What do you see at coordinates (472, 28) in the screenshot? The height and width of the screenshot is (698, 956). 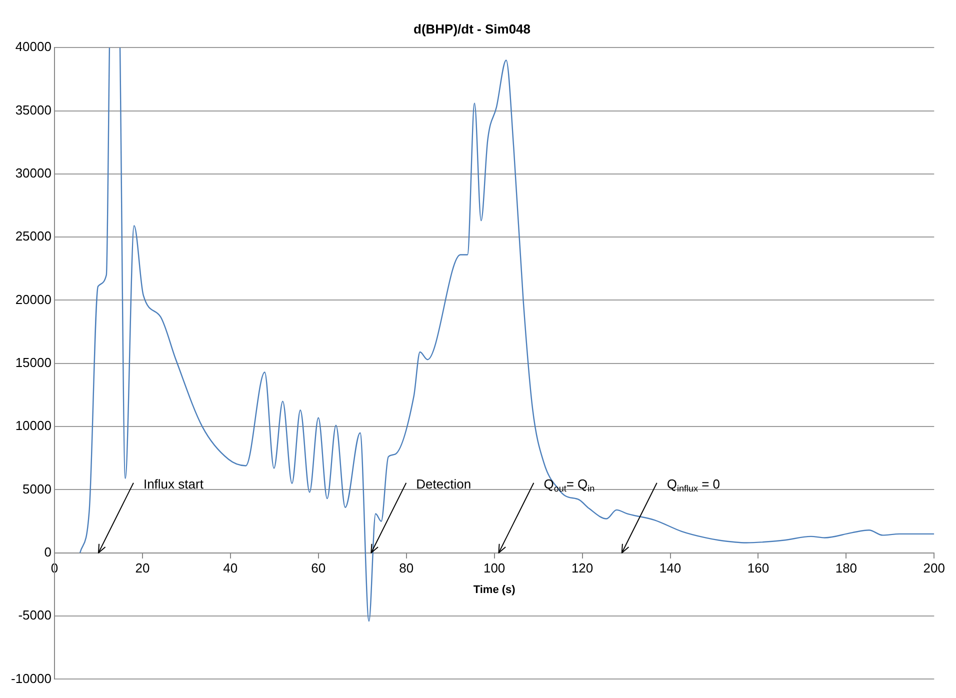 I see `chart-title: d(BHP)/dt - Sim048` at bounding box center [472, 28].